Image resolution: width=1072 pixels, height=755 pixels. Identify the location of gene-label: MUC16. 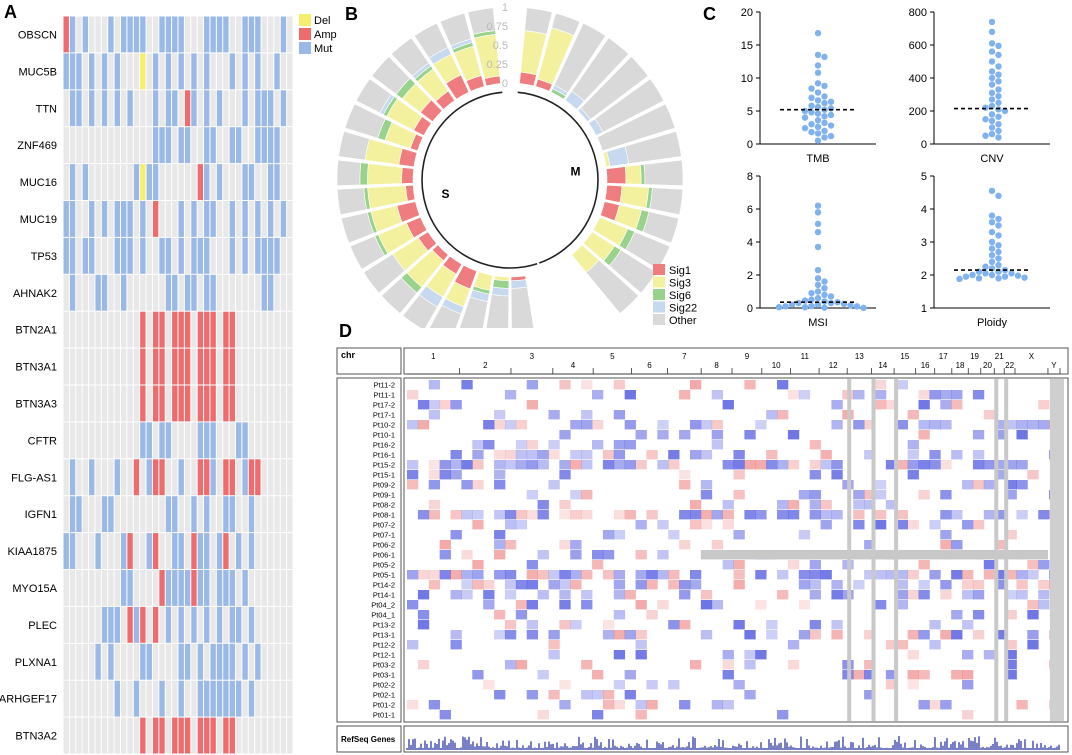
(38, 183).